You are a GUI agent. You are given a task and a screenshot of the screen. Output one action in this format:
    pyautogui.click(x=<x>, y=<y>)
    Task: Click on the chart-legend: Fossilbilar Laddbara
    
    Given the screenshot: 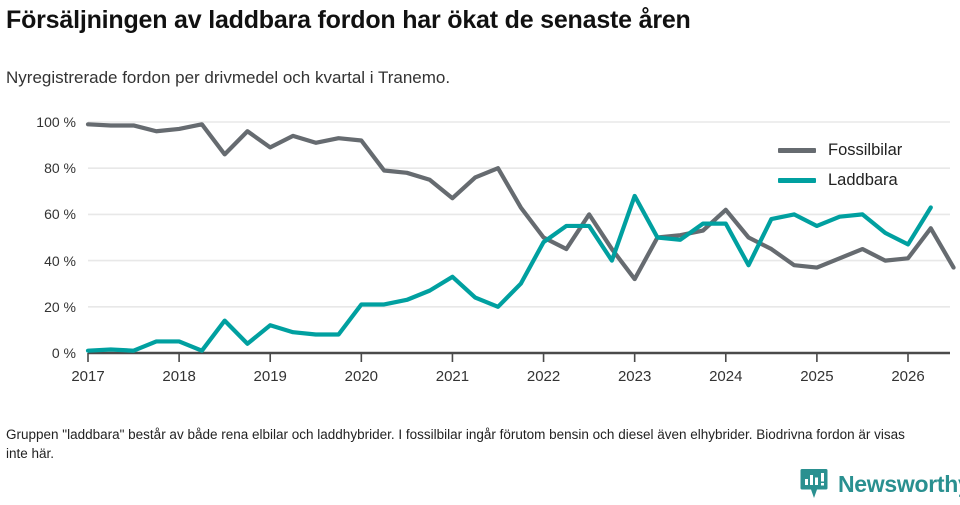 What is the action you would take?
    pyautogui.click(x=840, y=165)
    